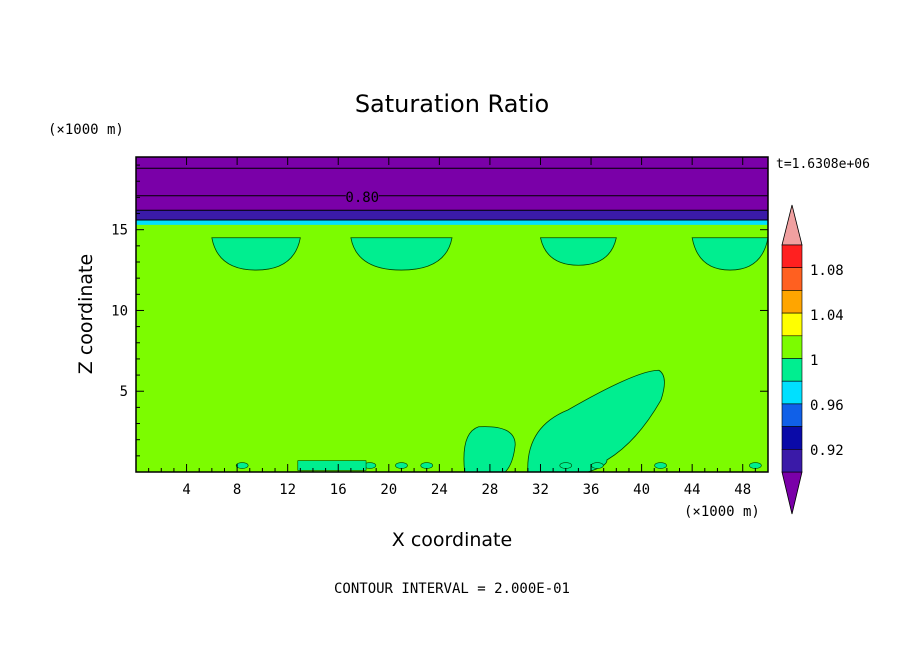  What do you see at coordinates (452, 184) in the screenshot?
I see `region-upper-purple` at bounding box center [452, 184].